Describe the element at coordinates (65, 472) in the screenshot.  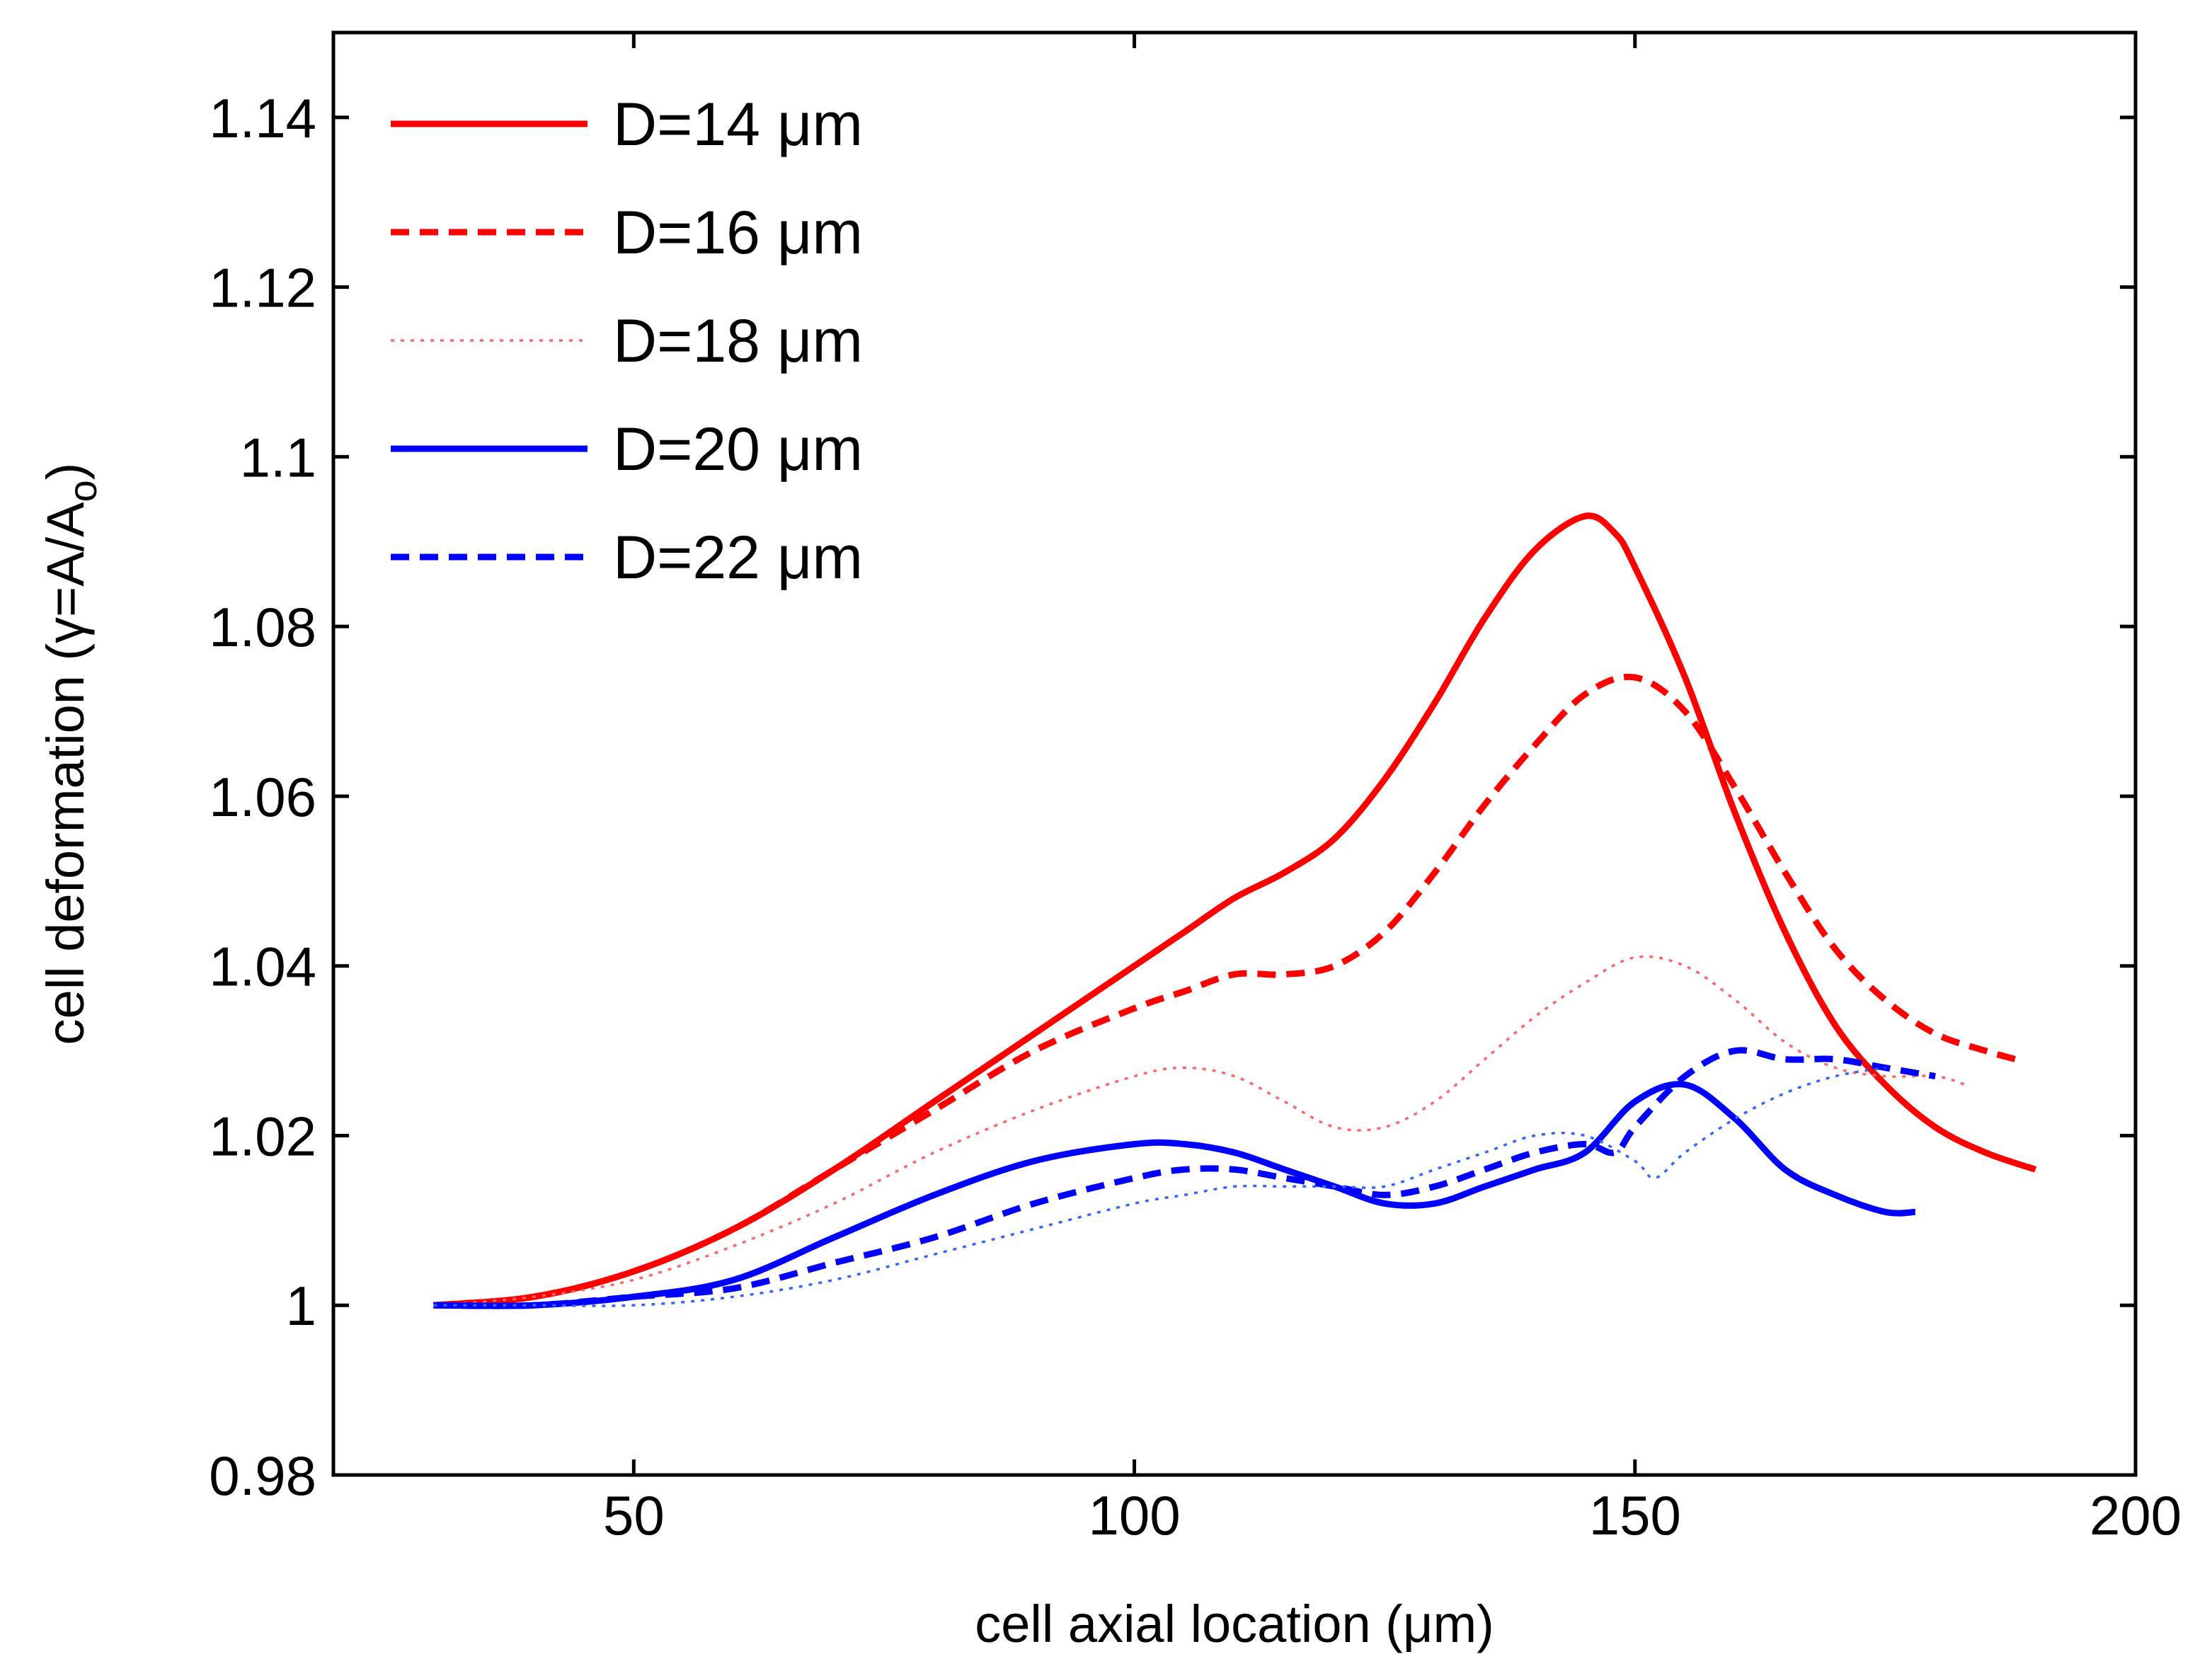
I see `y-axis-label-close: )` at that location.